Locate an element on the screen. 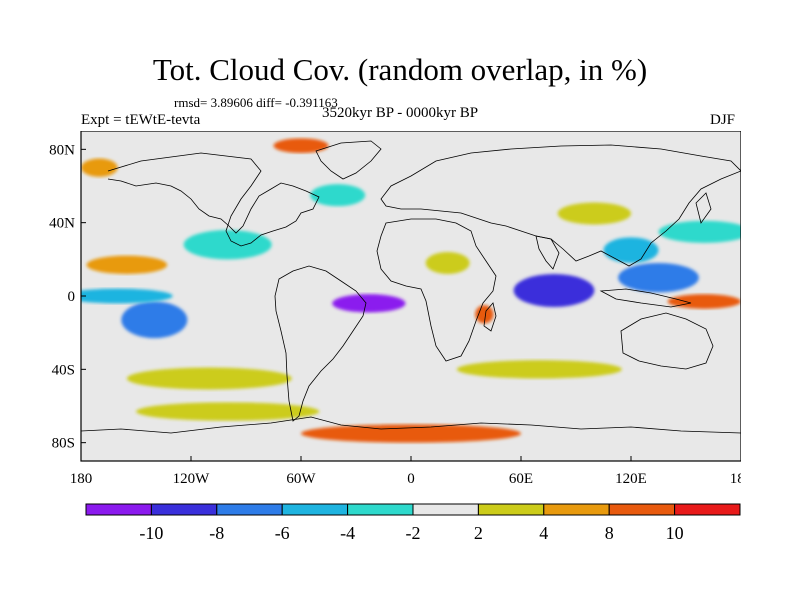  y-tick-label: 0 is located at coordinates (72, 297).